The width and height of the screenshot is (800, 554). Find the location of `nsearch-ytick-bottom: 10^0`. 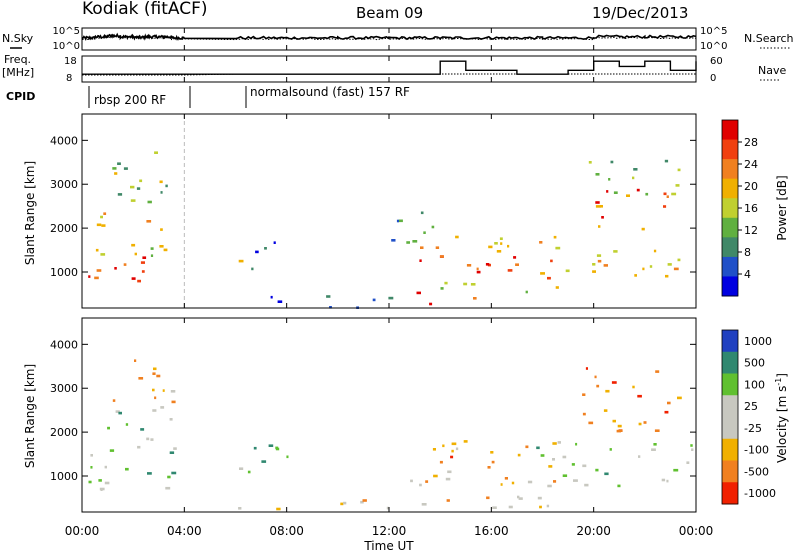

nsearch-ytick-bottom: 10^0 is located at coordinates (713, 46).